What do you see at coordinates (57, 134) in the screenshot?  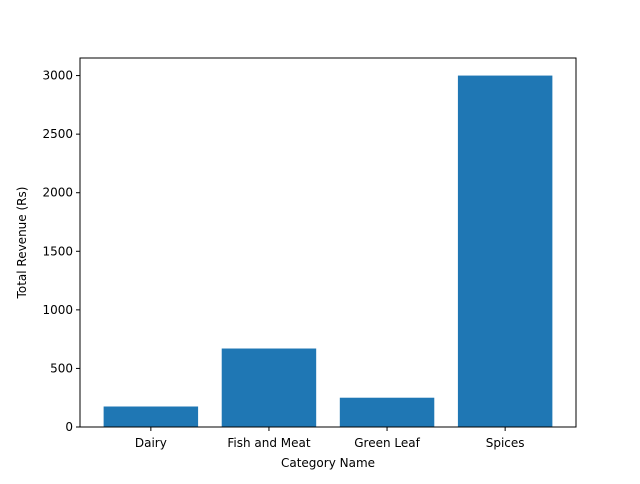 I see `y-tick-label: 2500` at bounding box center [57, 134].